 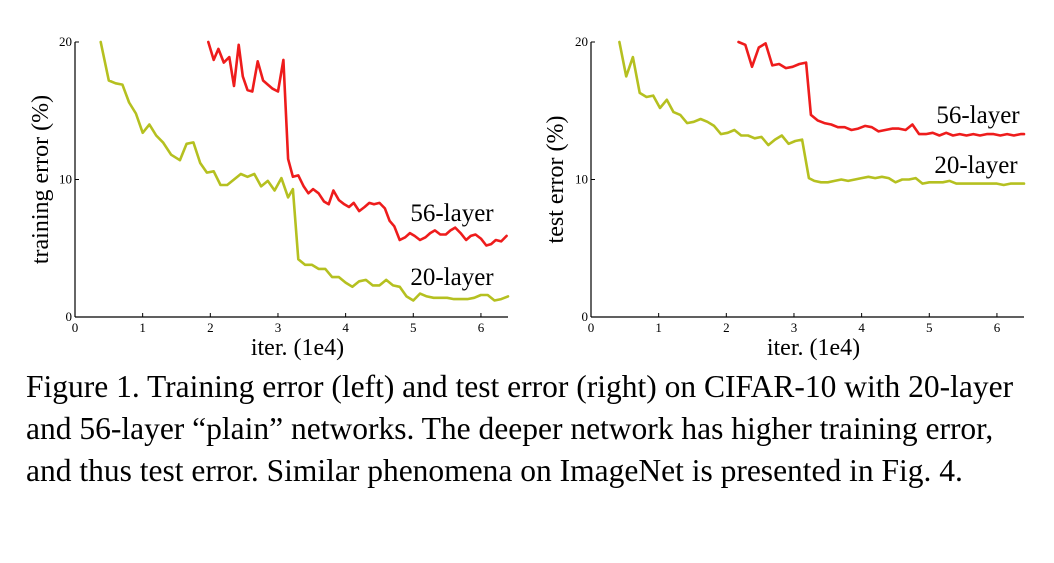 I want to click on series-line-20-layer, so click(x=822, y=113).